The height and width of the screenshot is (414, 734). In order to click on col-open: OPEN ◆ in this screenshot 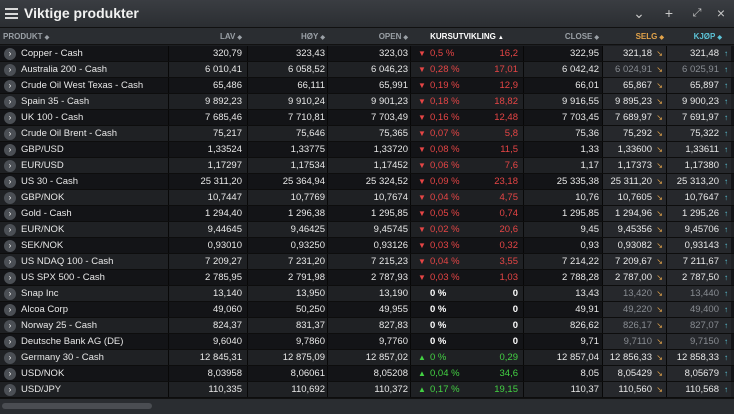, I will do `click(393, 36)`.